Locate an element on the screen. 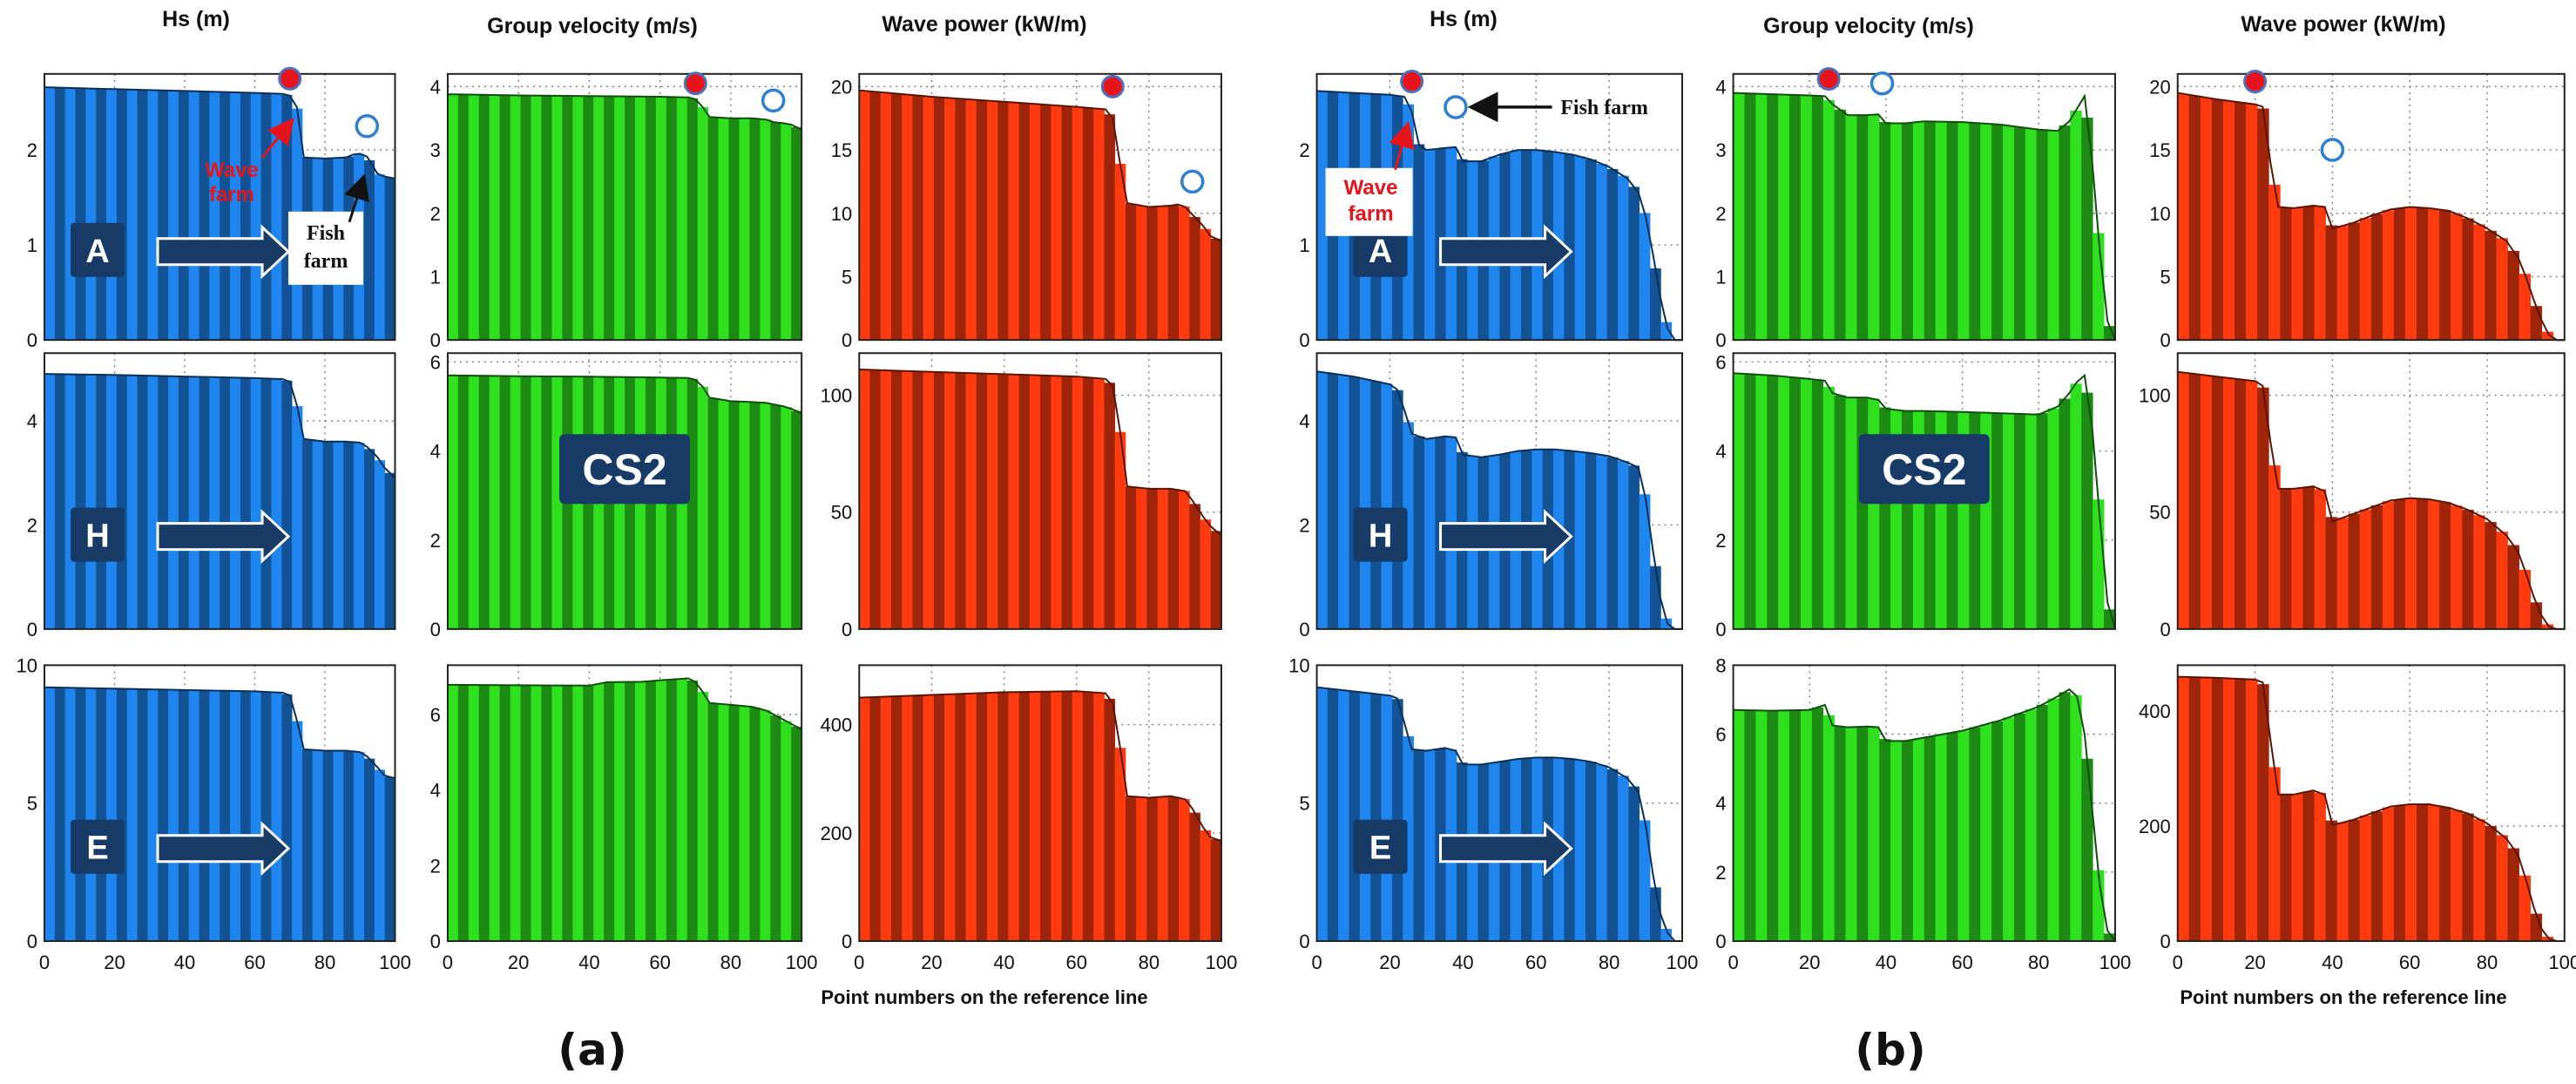 Image resolution: width=2576 pixels, height=1084 pixels. cs2-label-box is located at coordinates (1924, 469).